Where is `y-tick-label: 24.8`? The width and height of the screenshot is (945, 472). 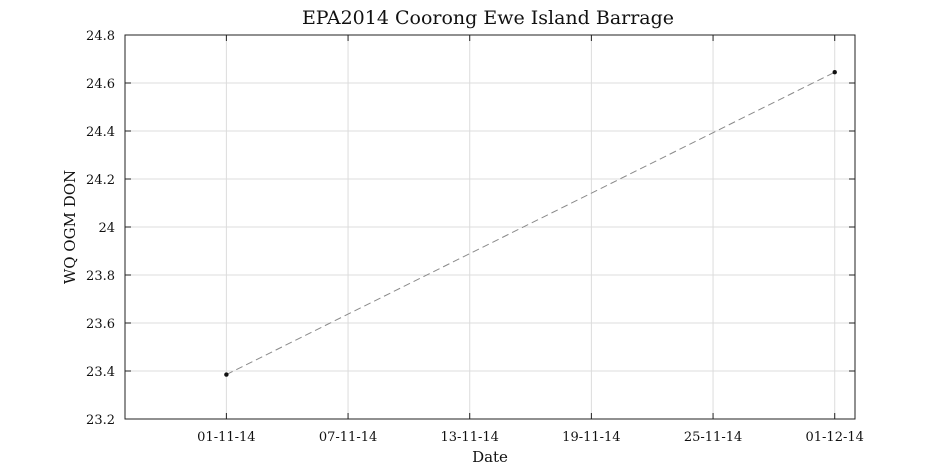 y-tick-label: 24.8 is located at coordinates (100, 36).